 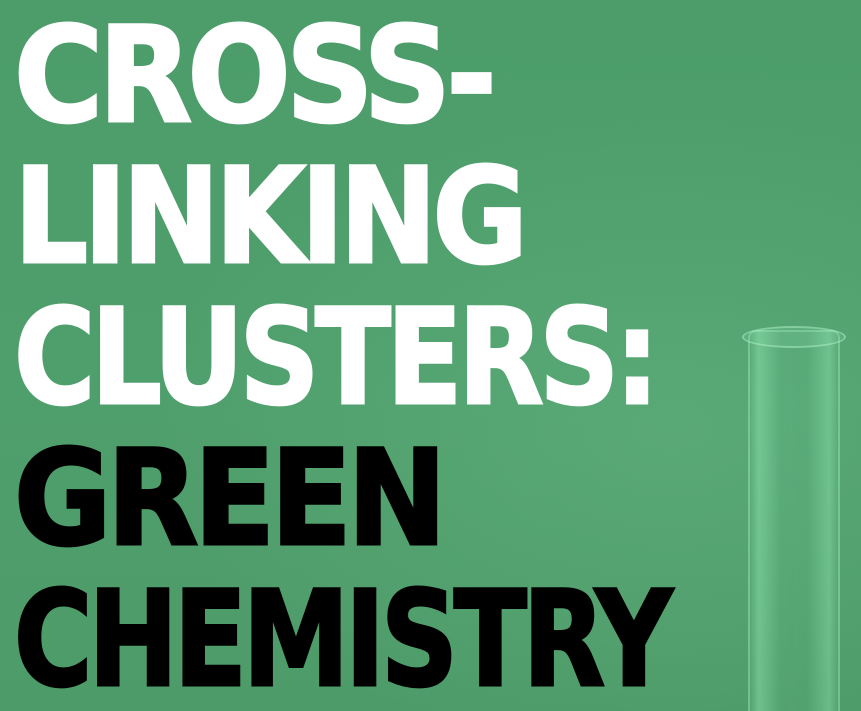 I want to click on headline-line-2: LINKING, so click(x=271, y=217).